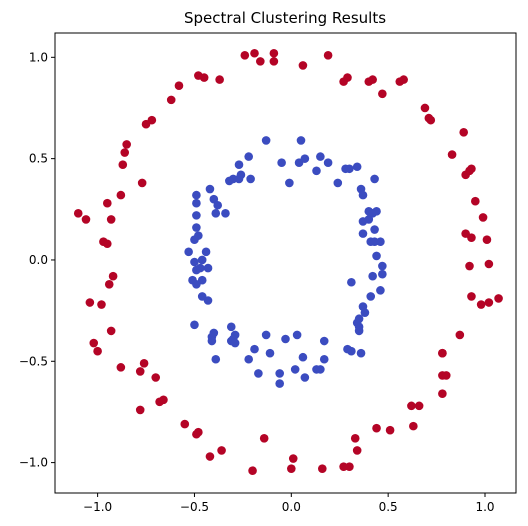 Image resolution: width=528 pixels, height=526 pixels. What do you see at coordinates (97, 507) in the screenshot?
I see `x-tick-label: −1.0` at bounding box center [97, 507].